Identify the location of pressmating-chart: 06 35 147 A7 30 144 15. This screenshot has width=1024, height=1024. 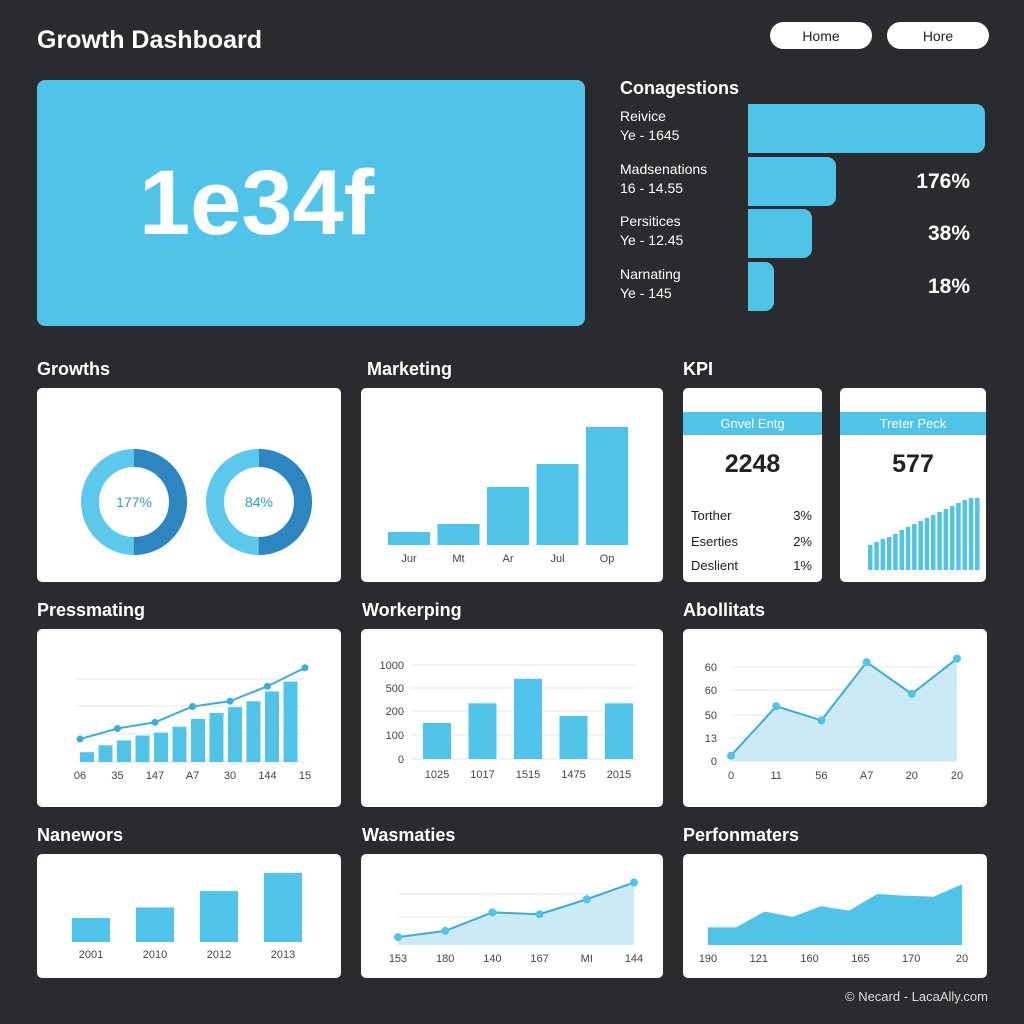
(192, 723).